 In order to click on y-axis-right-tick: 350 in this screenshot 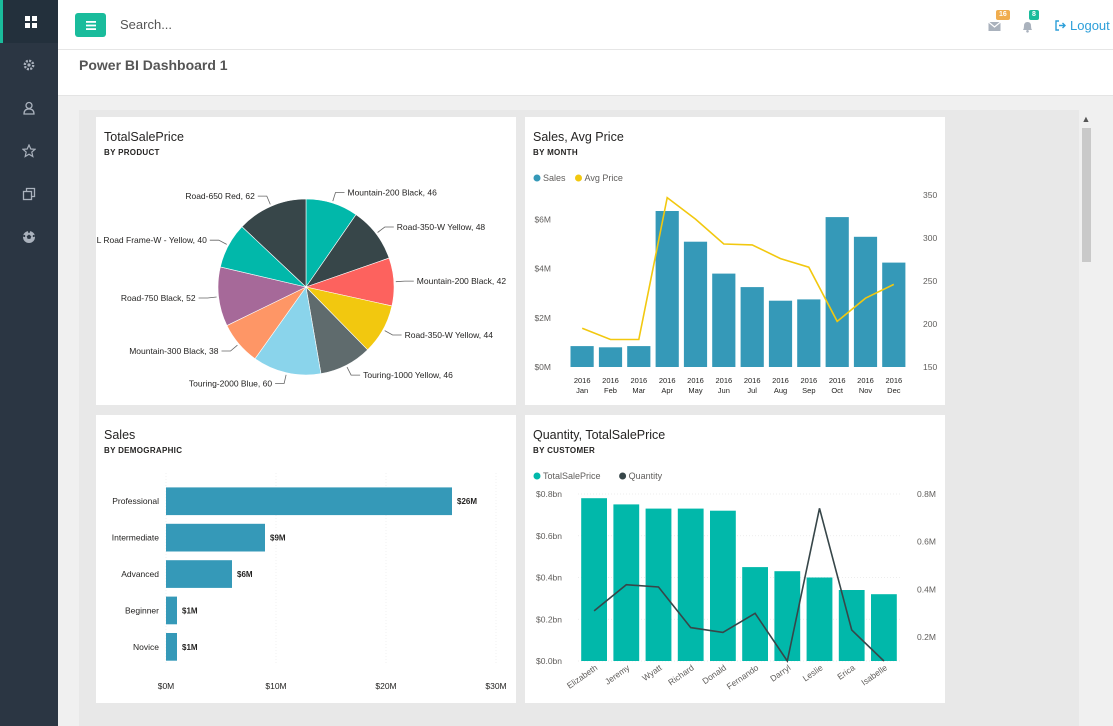, I will do `click(930, 195)`.